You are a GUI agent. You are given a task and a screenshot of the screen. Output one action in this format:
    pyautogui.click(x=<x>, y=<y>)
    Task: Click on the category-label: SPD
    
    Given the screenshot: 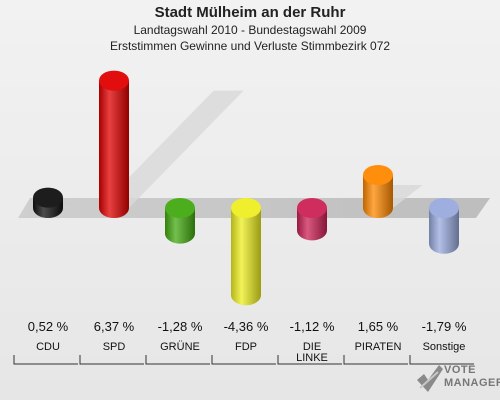 What is the action you would take?
    pyautogui.click(x=114, y=347)
    